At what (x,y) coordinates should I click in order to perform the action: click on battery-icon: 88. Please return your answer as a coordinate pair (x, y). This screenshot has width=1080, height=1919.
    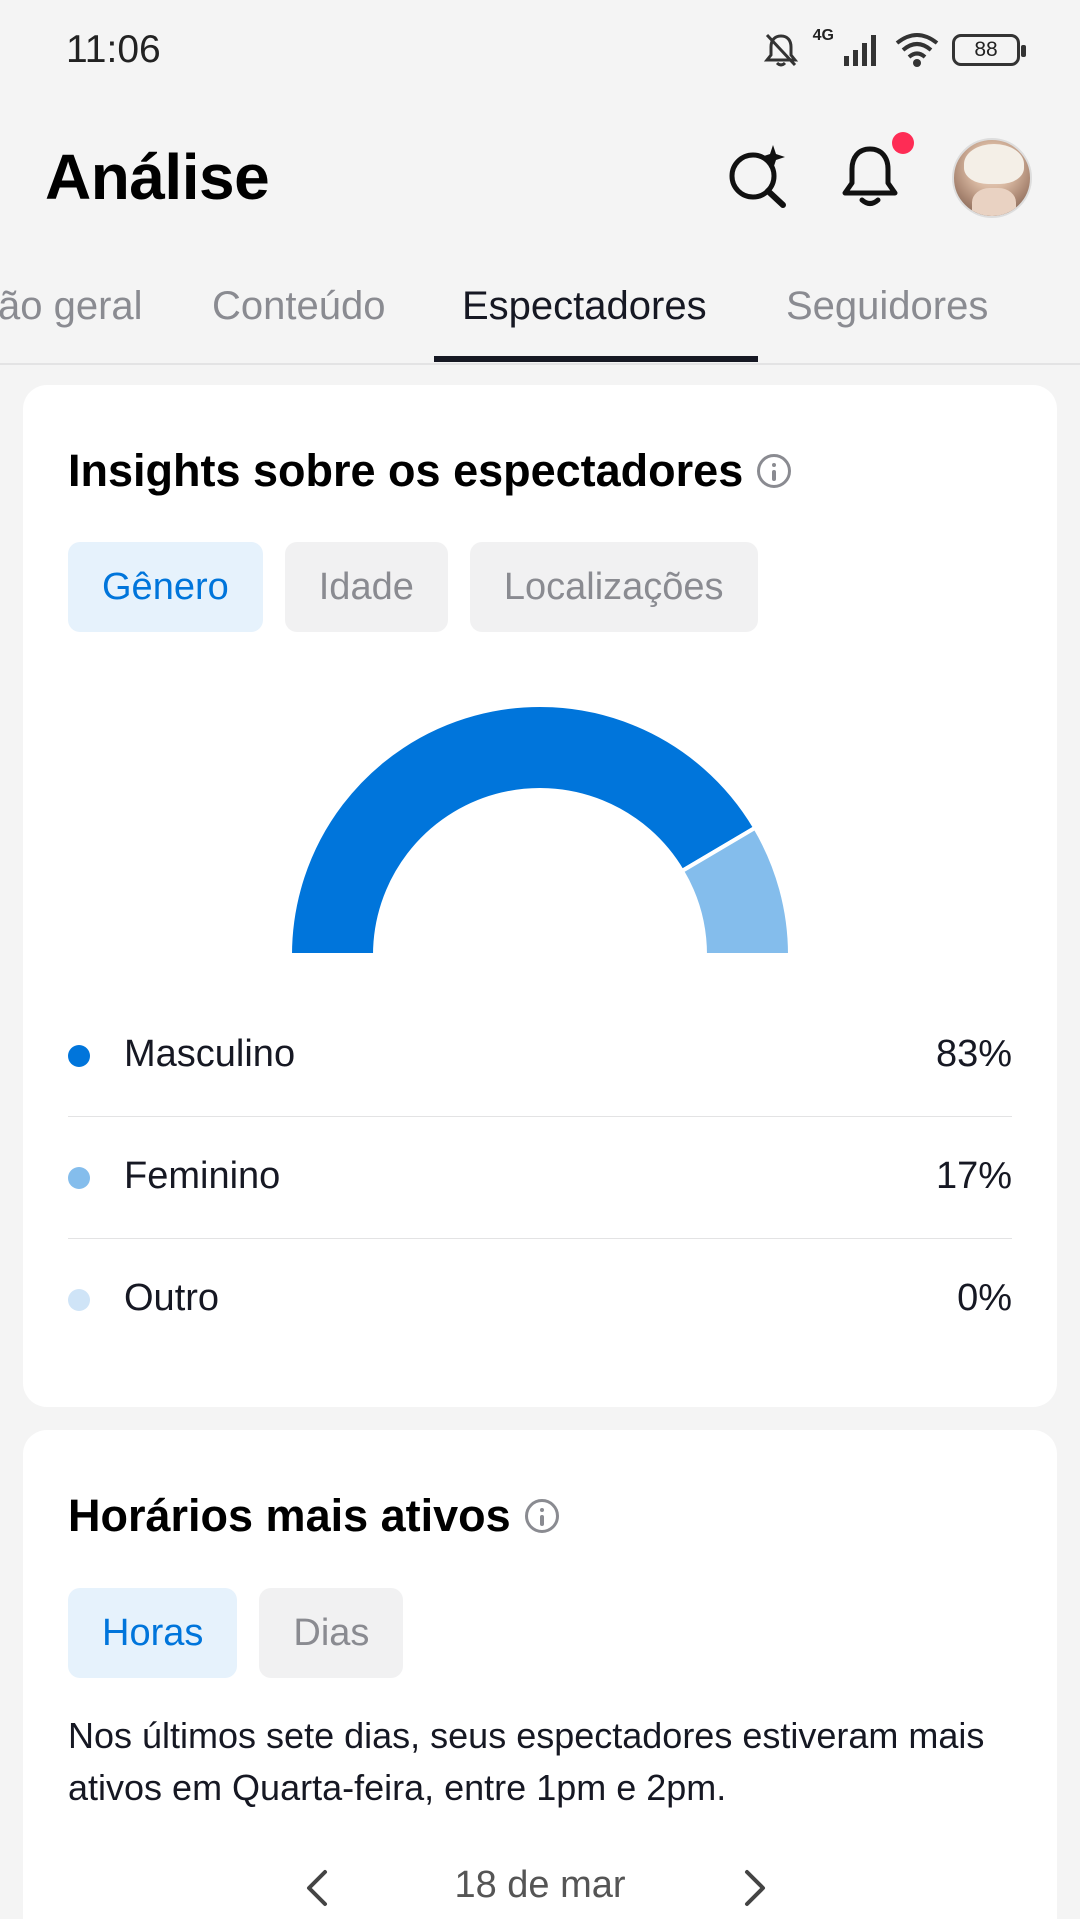
    Looking at the image, I should click on (989, 50).